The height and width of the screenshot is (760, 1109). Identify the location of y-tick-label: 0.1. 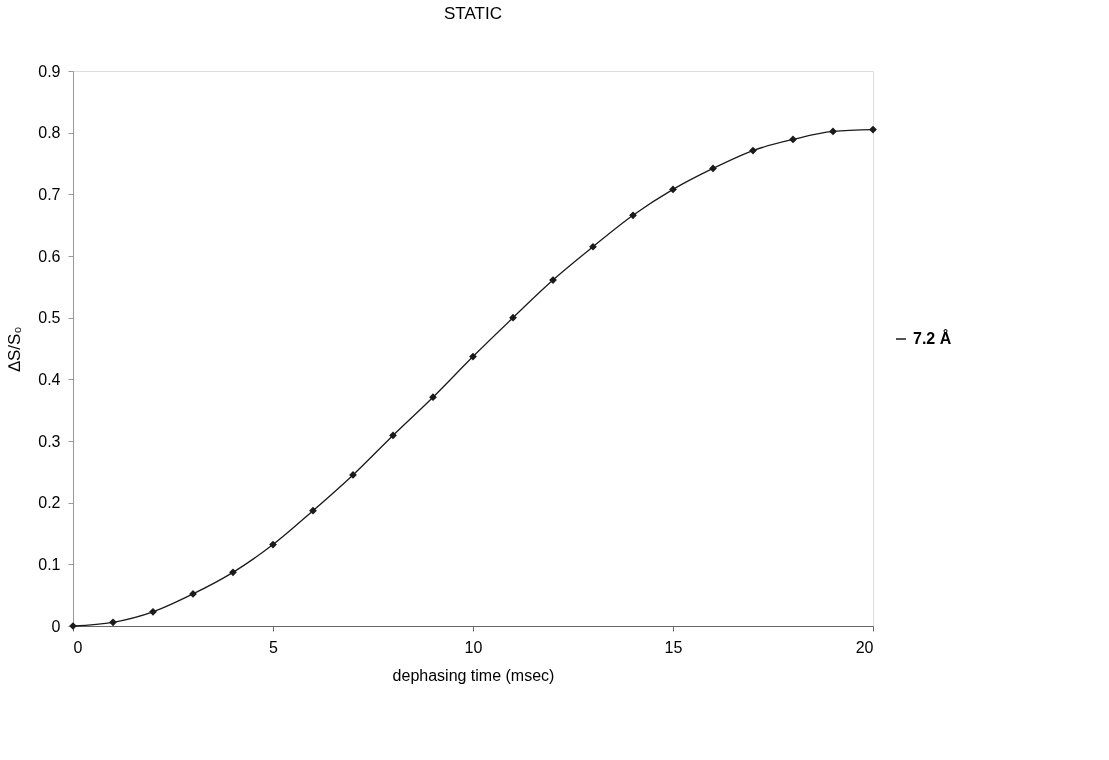
(49, 564).